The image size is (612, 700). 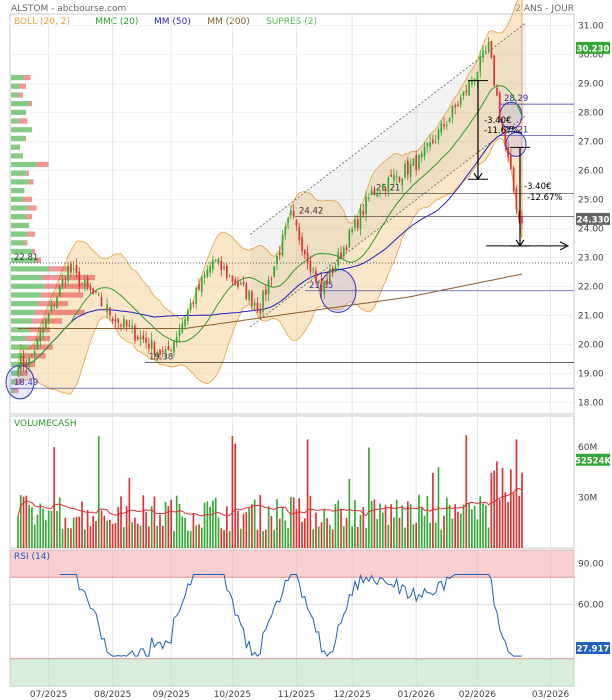 I want to click on rsi-line, so click(x=290, y=615).